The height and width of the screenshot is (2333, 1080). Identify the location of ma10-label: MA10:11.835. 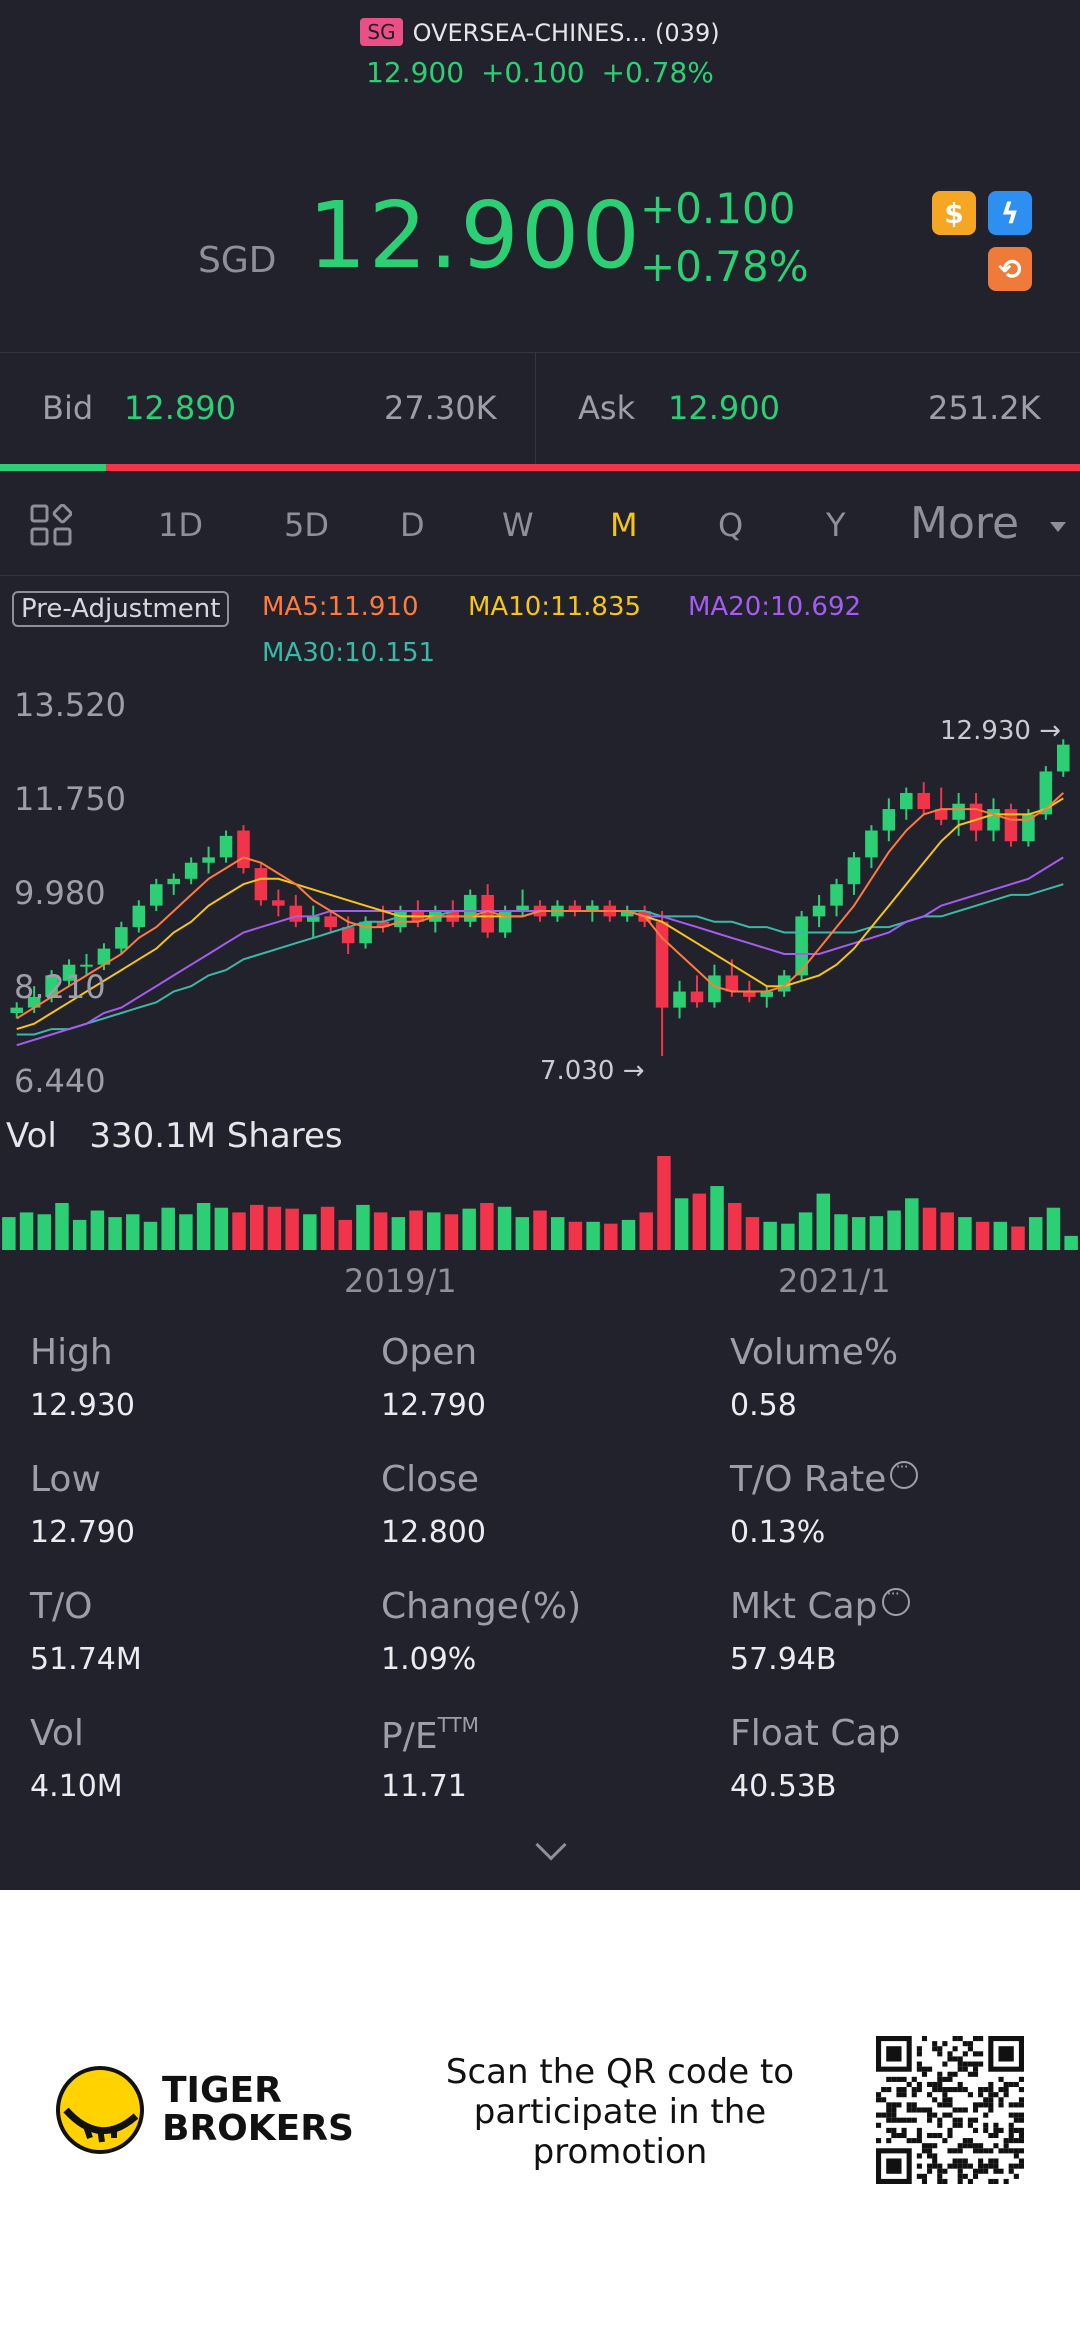
(555, 607).